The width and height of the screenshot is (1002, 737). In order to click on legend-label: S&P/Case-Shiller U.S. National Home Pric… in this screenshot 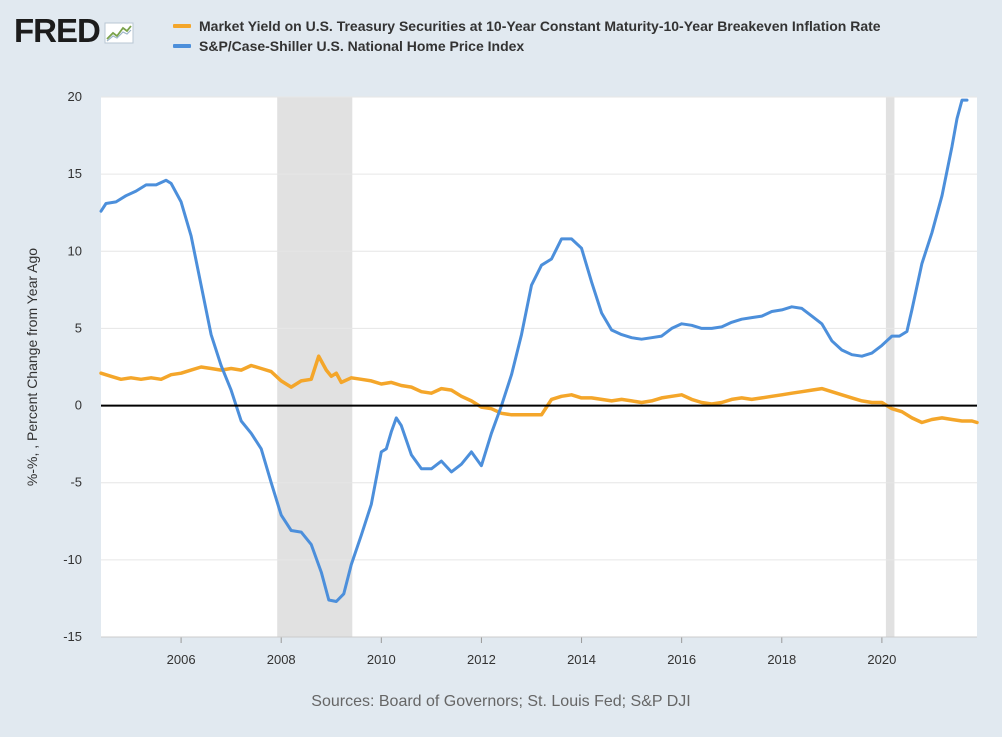, I will do `click(362, 46)`.